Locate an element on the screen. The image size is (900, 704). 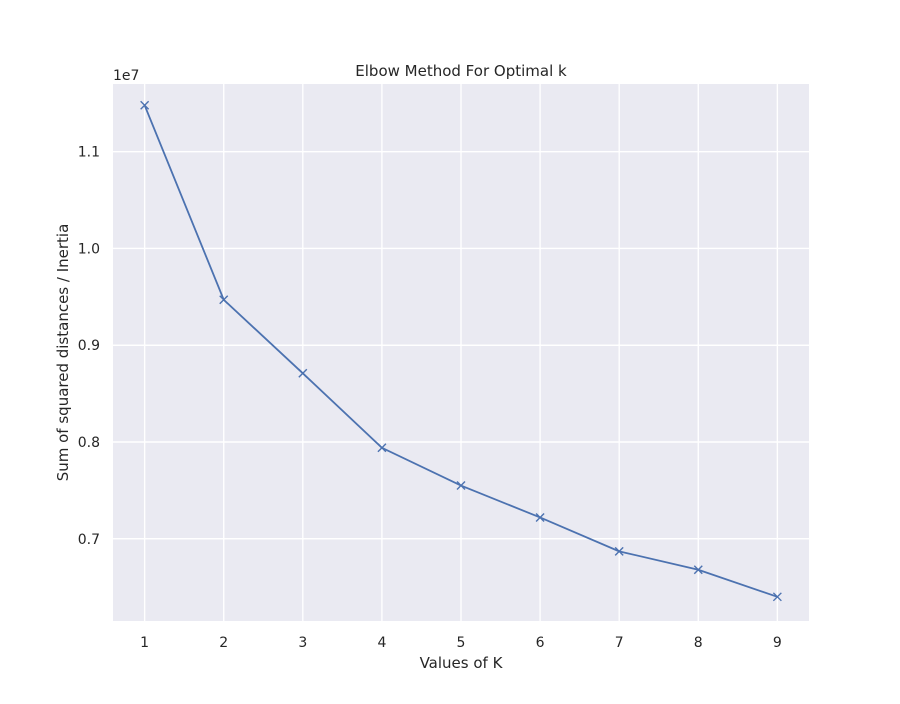
y-tick-label: 1.0 is located at coordinates (89, 249).